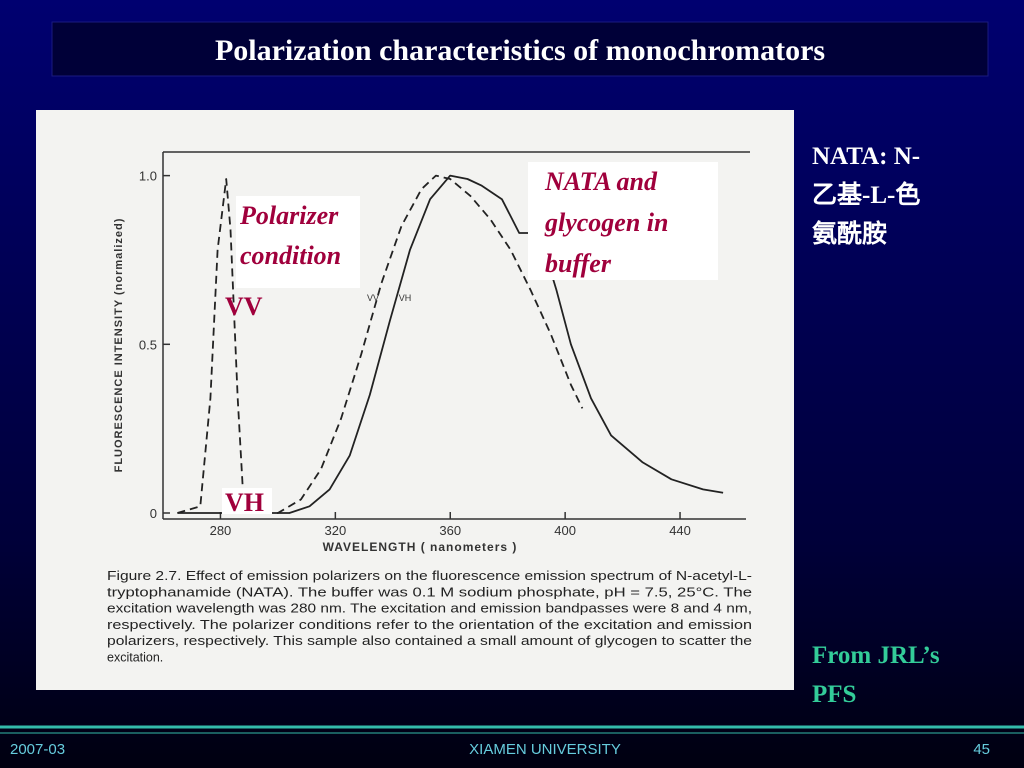 This screenshot has width=1024, height=768. What do you see at coordinates (119, 345) in the screenshot?
I see `y-axis-label: FLUORESCENCE INTENSITY (normalized)` at bounding box center [119, 345].